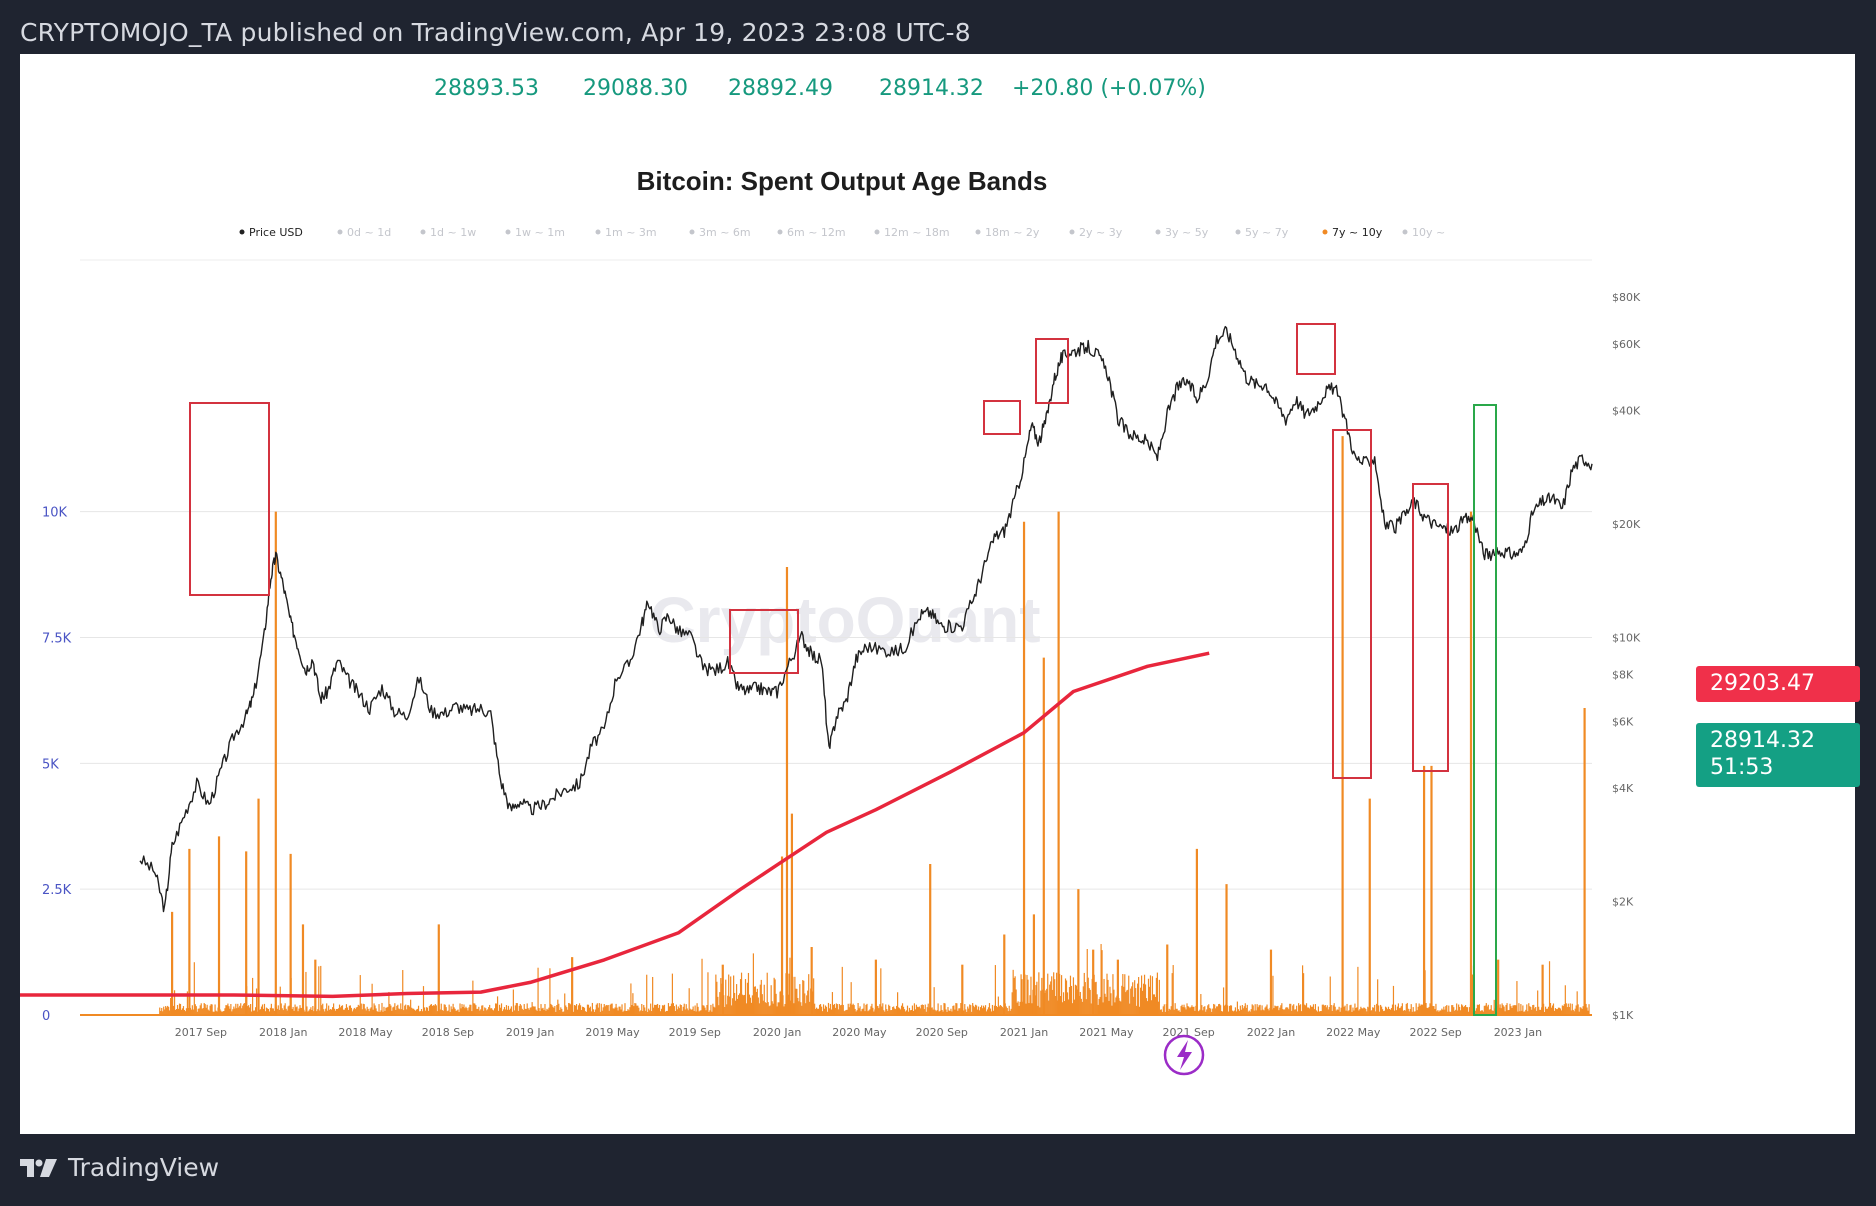 The image size is (1876, 1206). I want to click on chart-title: Bitcoin: Spent Output Age Bands, so click(842, 181).